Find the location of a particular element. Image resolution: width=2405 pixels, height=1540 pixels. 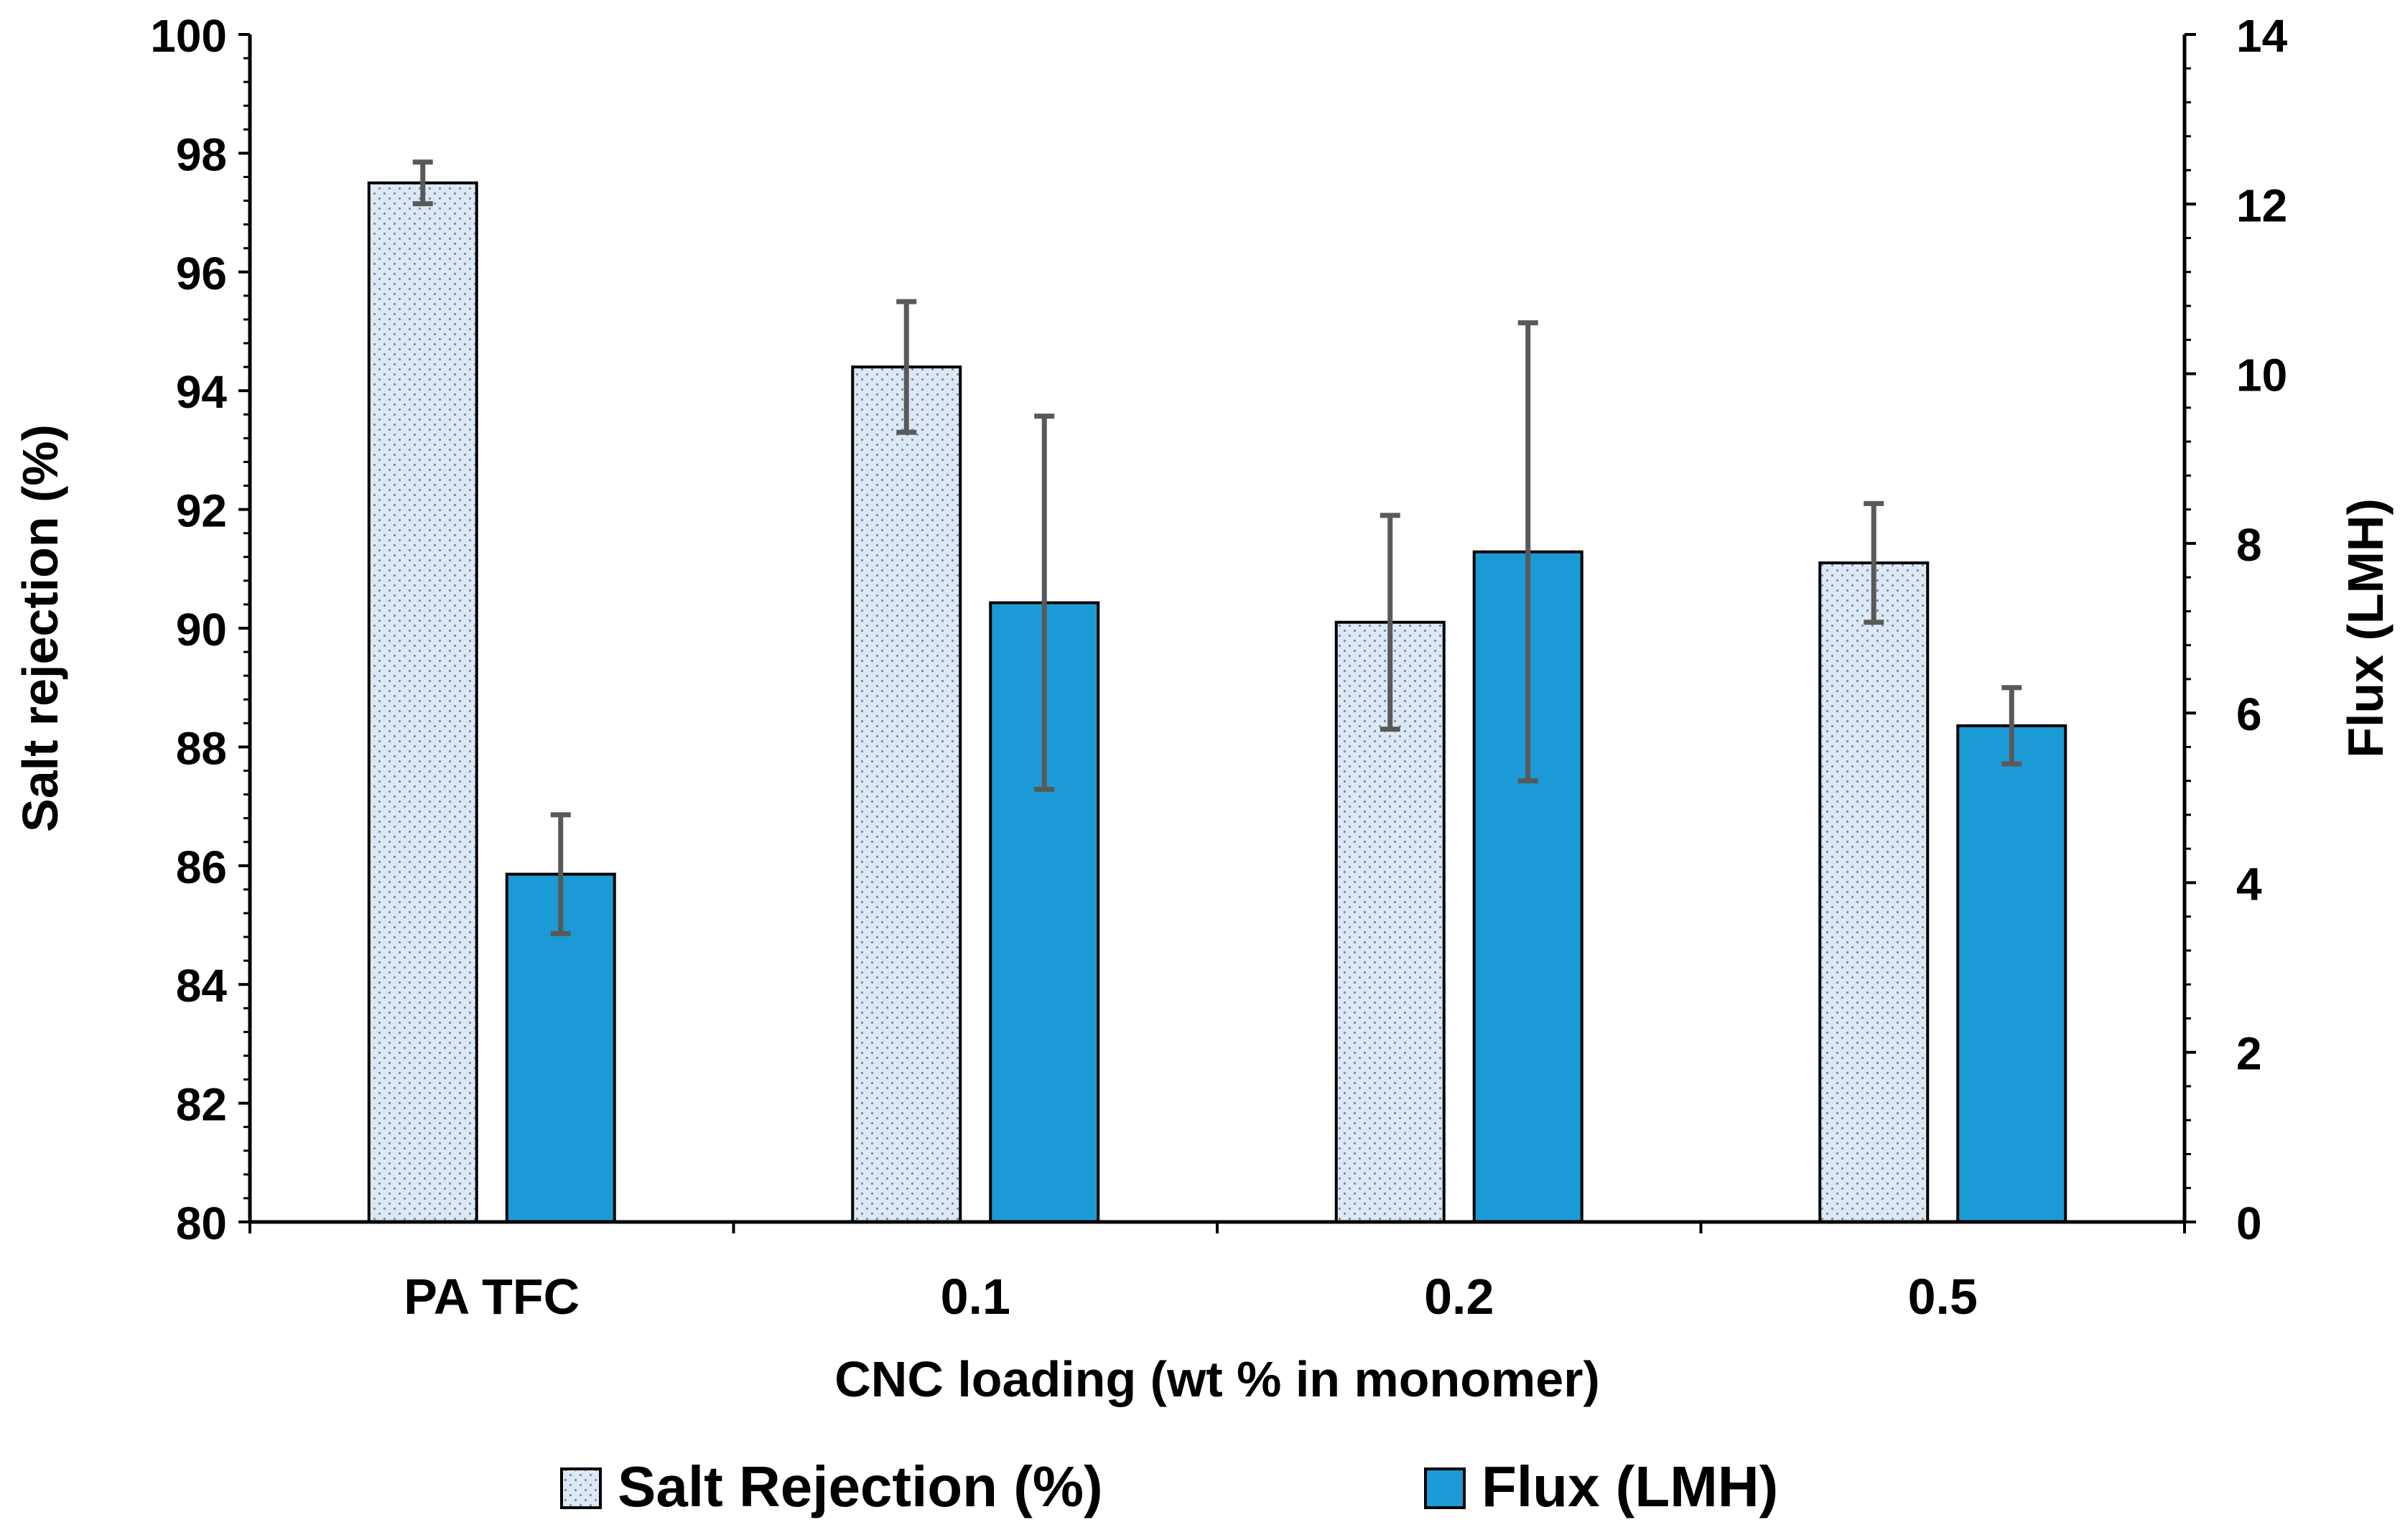

y-left-tick-label: 80 is located at coordinates (202, 1223).